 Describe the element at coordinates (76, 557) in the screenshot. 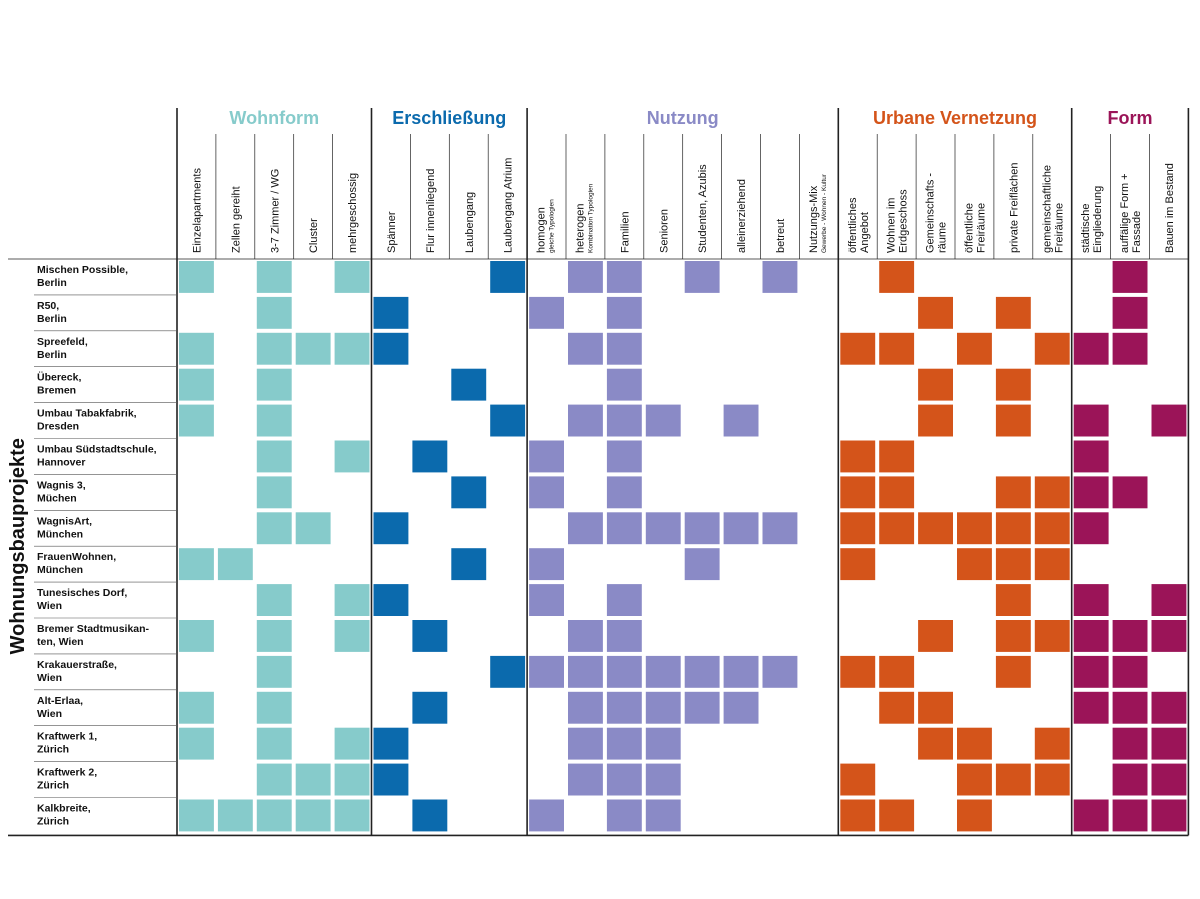

I see `row-label: FrauenWohnen,` at that location.